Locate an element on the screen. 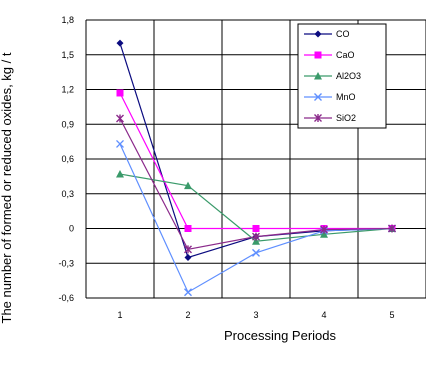  legend-label-co: CO is located at coordinates (343, 34).